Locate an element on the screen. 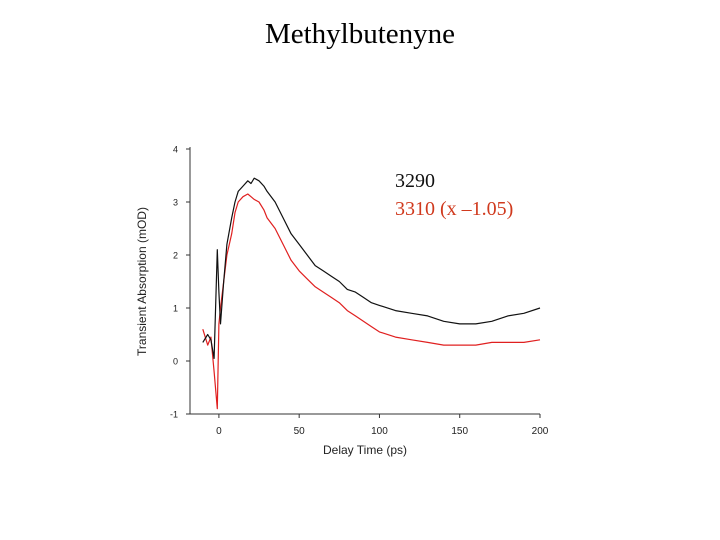  y-tick-label: 2 is located at coordinates (175, 256).